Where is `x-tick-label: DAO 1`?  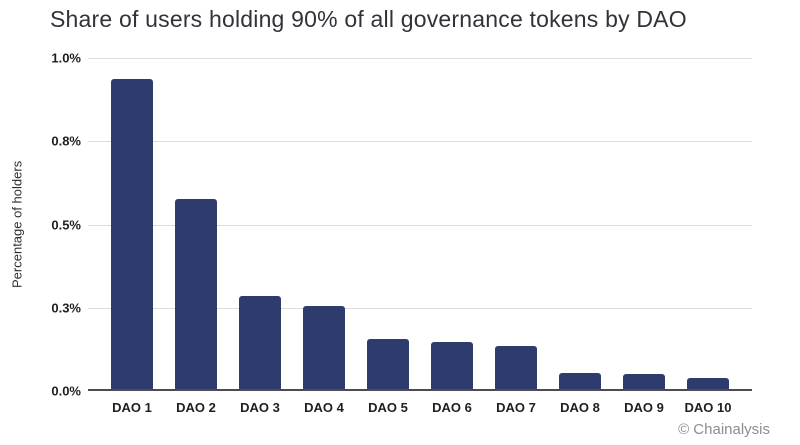 x-tick-label: DAO 1 is located at coordinates (132, 407).